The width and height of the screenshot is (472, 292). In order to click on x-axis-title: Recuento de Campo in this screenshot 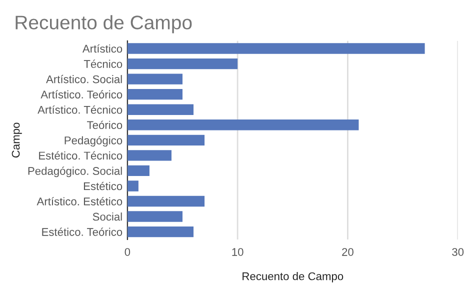, I will do `click(293, 277)`.